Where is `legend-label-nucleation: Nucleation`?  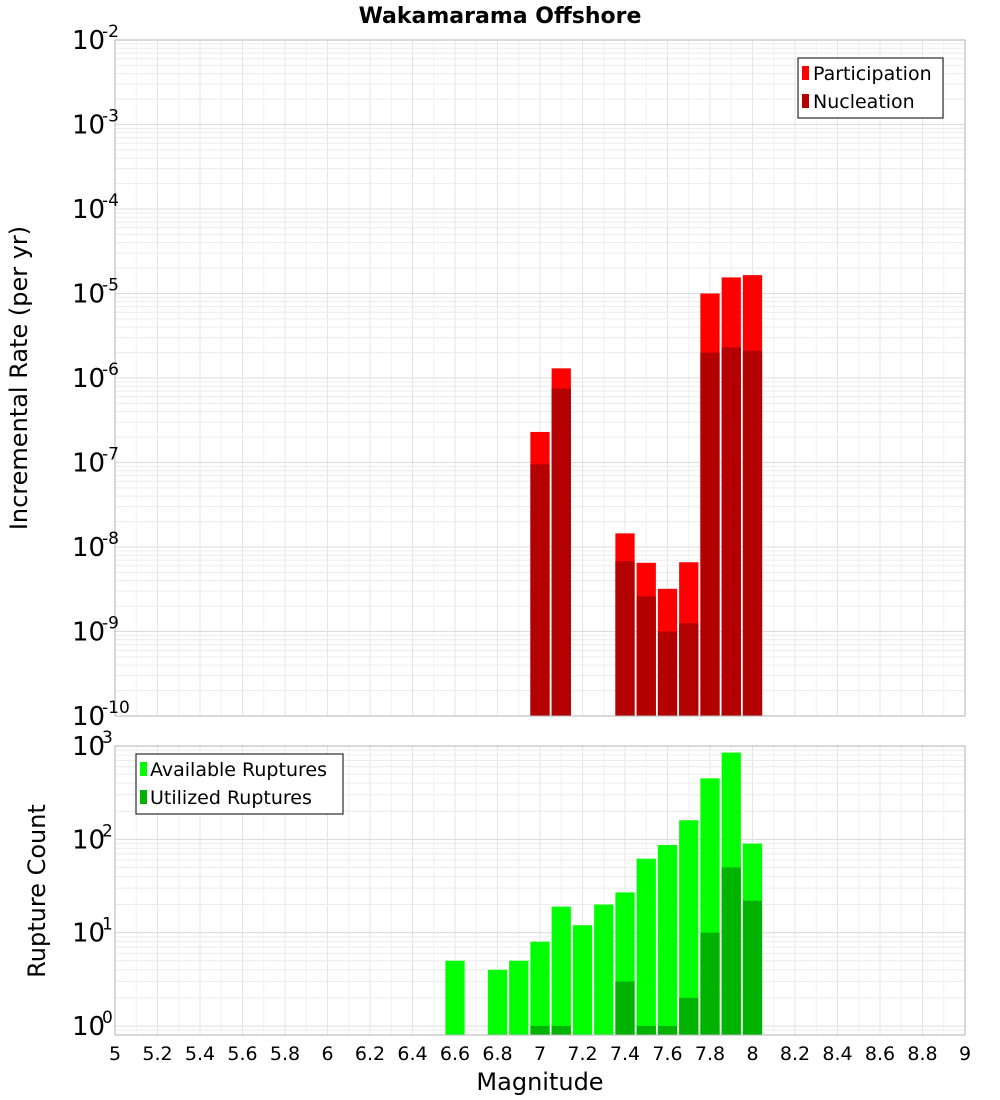
legend-label-nucleation: Nucleation is located at coordinates (864, 102).